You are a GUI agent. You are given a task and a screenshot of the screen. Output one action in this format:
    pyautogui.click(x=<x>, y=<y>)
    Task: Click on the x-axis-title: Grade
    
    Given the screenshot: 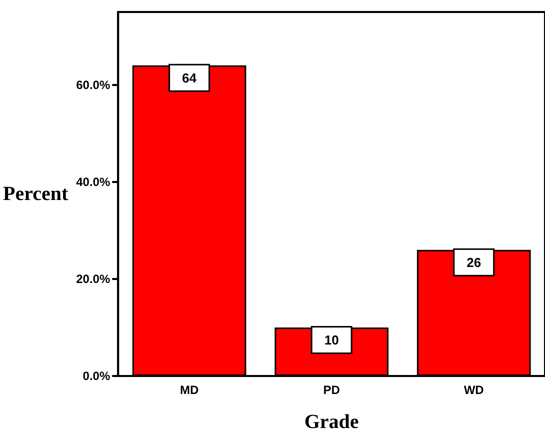 What is the action you would take?
    pyautogui.click(x=331, y=422)
    